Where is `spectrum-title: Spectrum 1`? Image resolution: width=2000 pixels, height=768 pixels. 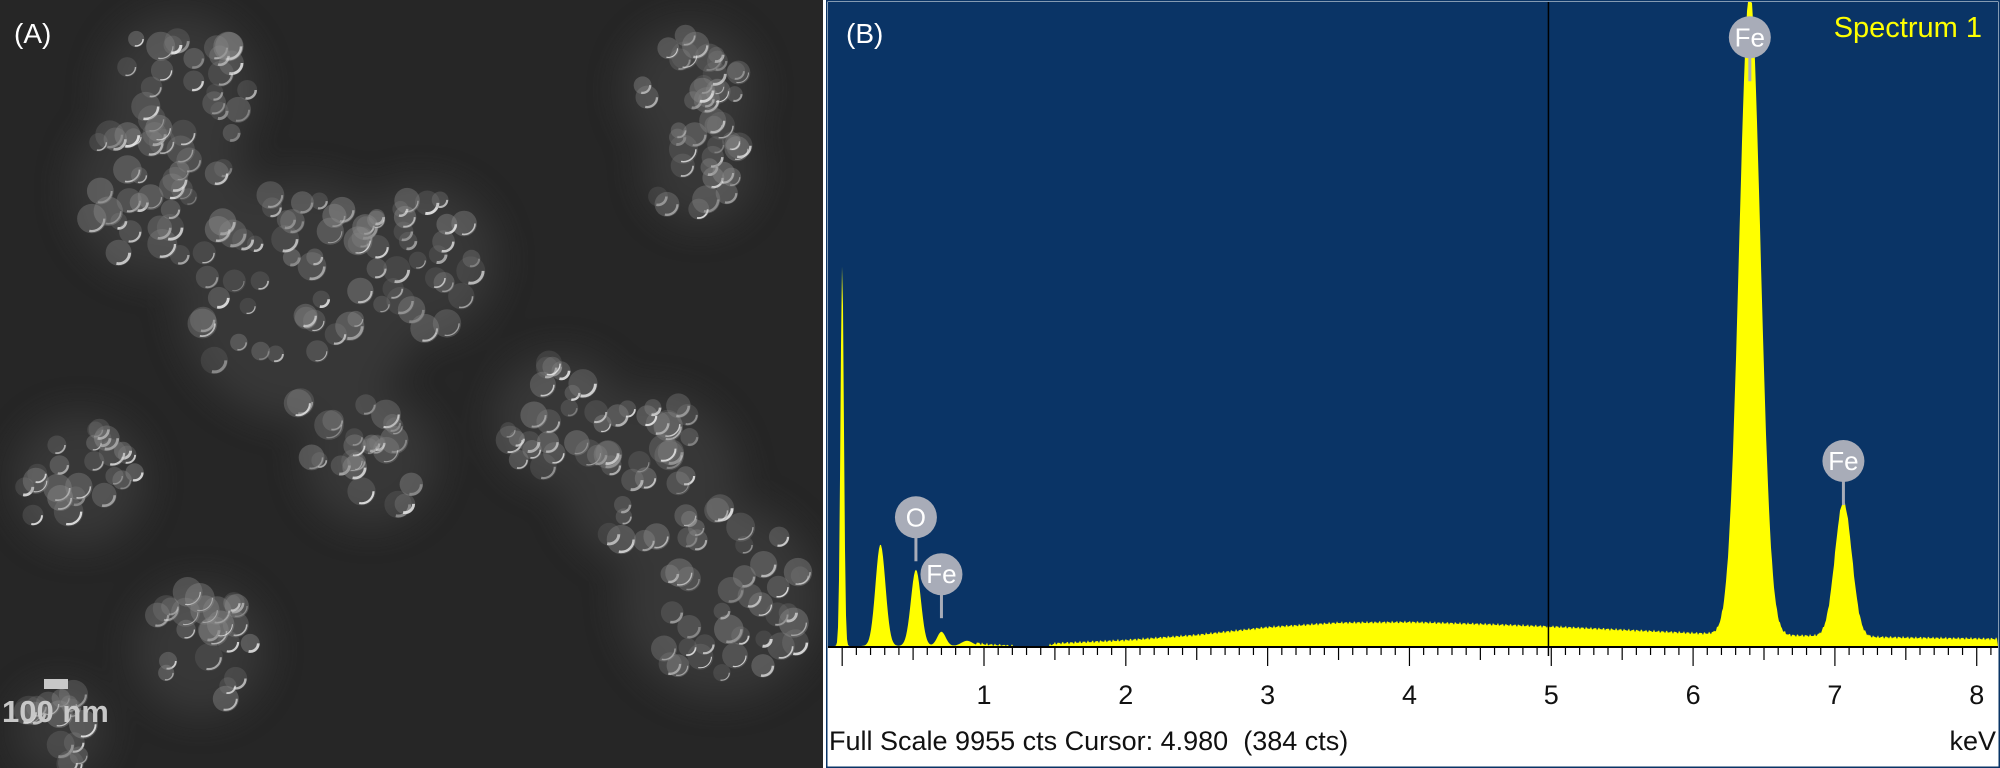 spectrum-title: Spectrum 1 is located at coordinates (1907, 28).